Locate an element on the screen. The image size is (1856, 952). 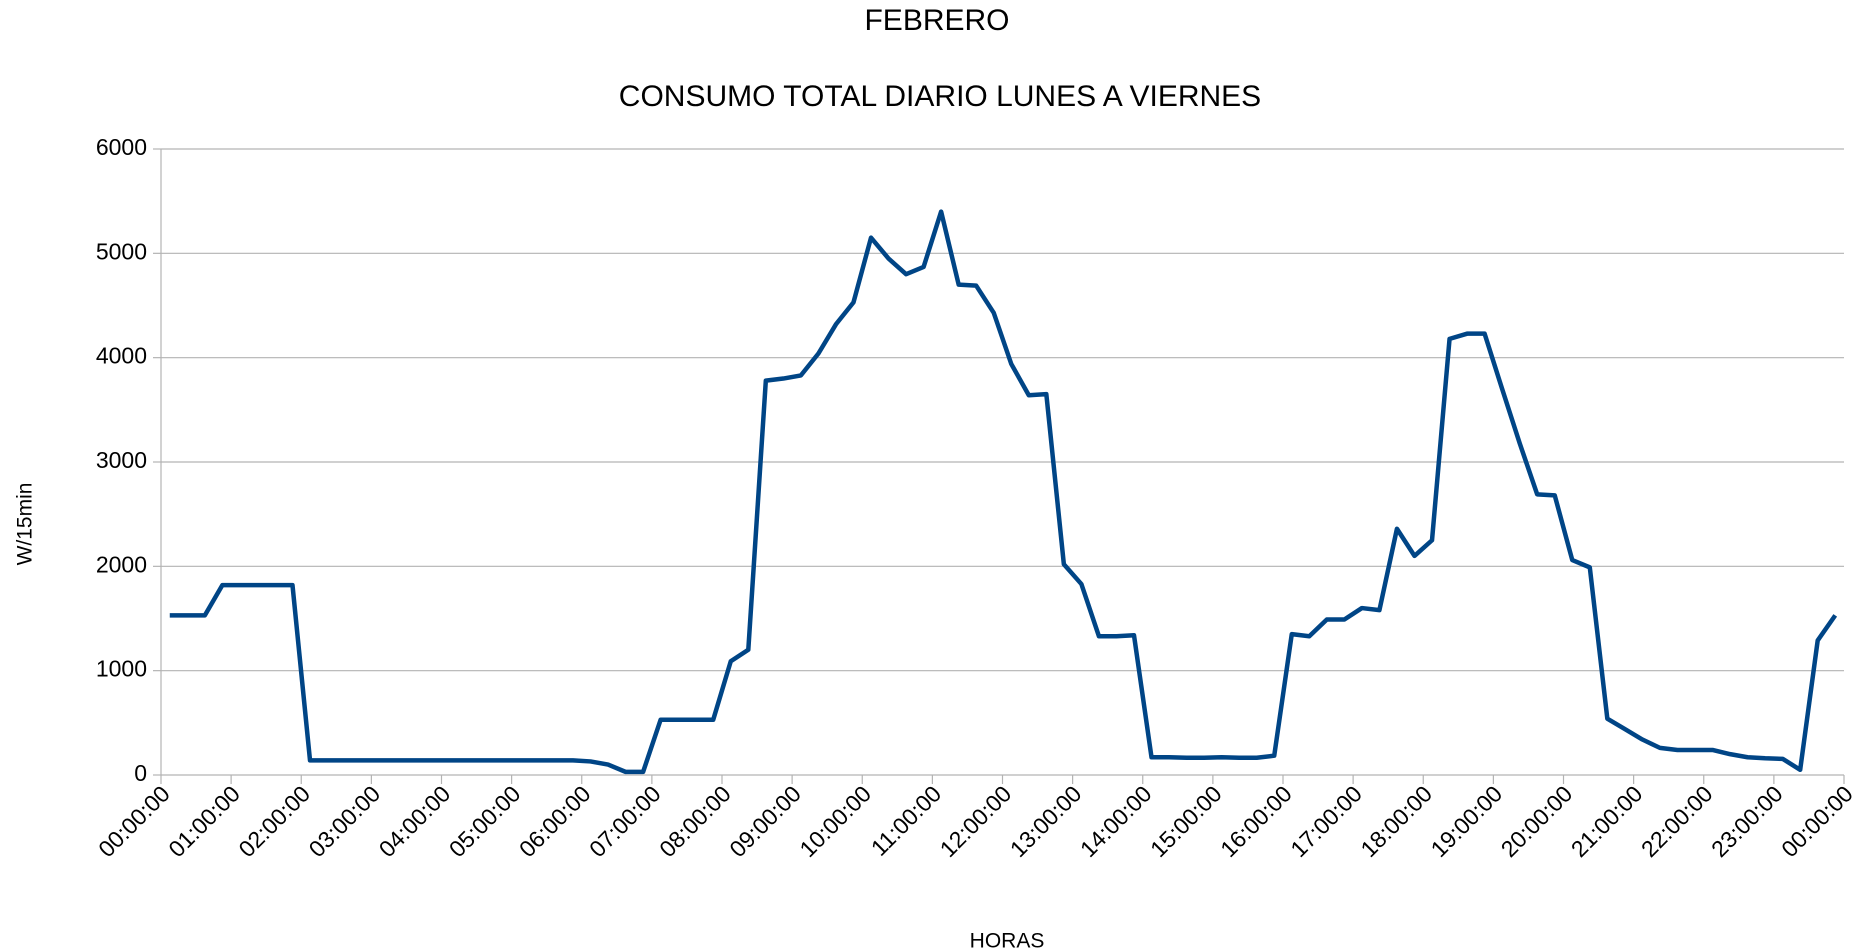
x-tick-label: 12:00:00 is located at coordinates (976, 821).